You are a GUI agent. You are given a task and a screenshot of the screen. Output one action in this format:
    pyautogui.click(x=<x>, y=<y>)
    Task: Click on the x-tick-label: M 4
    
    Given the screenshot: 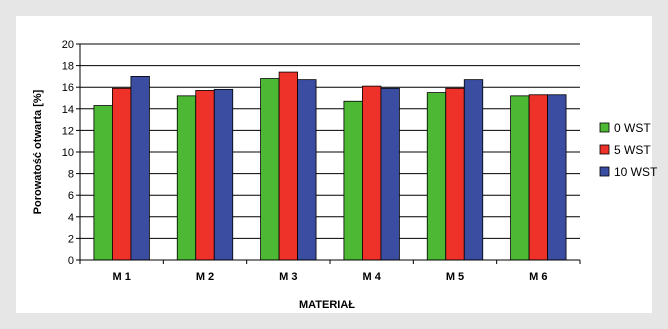 What is the action you would take?
    pyautogui.click(x=371, y=277)
    